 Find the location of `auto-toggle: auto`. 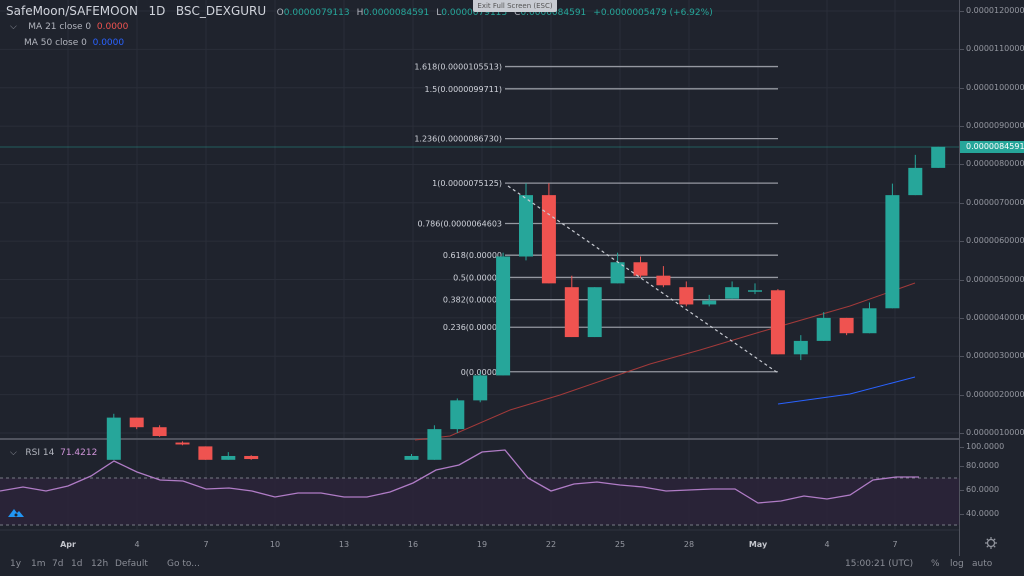

auto-toggle: auto is located at coordinates (982, 564).